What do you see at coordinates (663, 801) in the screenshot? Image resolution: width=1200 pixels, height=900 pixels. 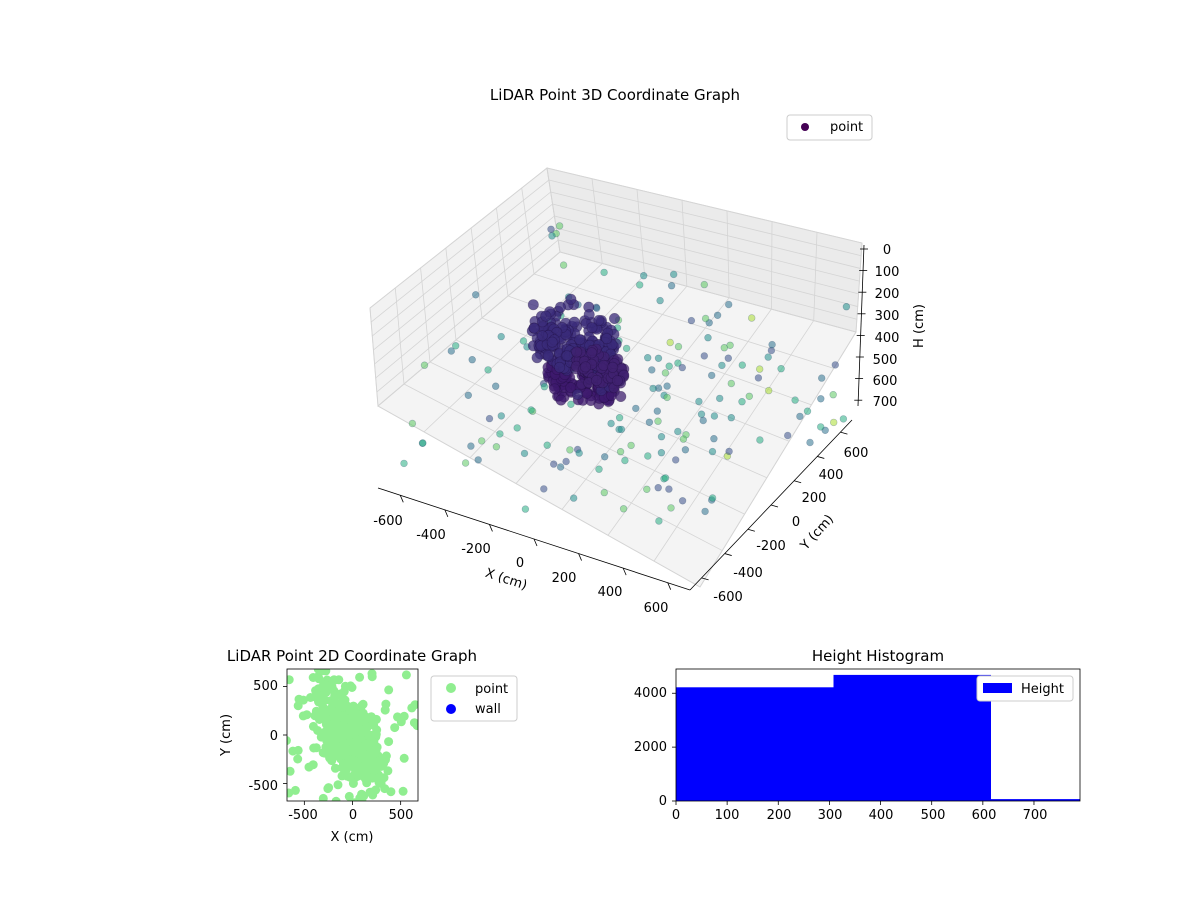 I see `histogram-y-tick-label: 0` at bounding box center [663, 801].